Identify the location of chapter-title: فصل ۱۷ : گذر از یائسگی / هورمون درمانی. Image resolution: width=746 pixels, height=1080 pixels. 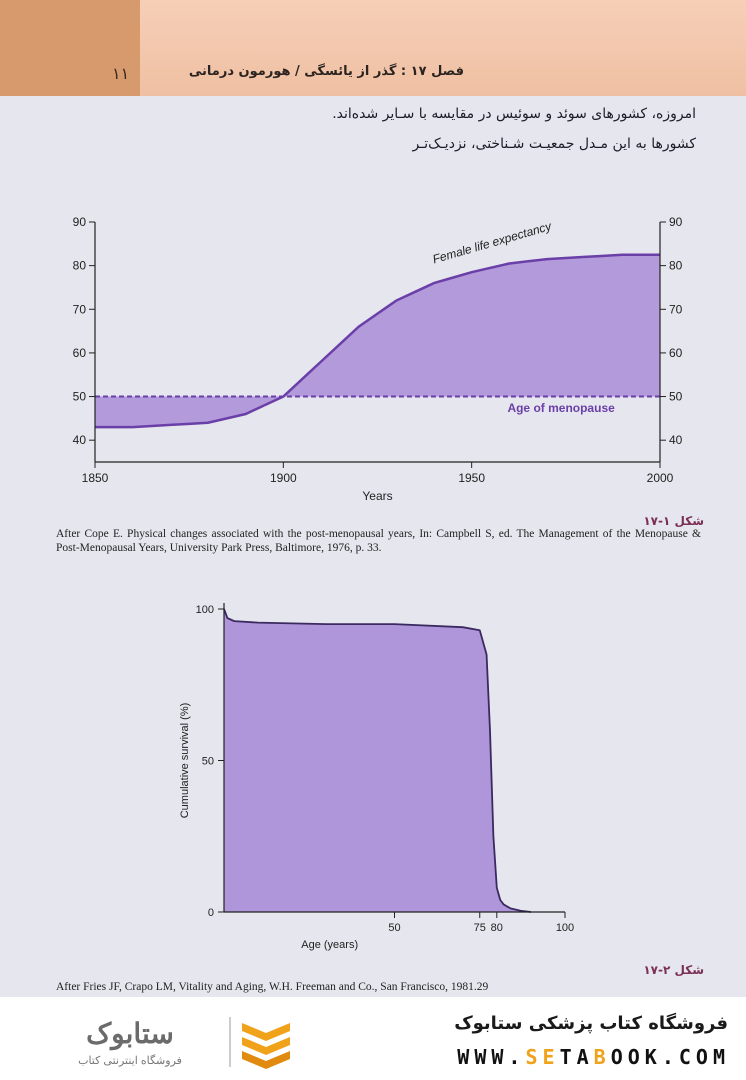
(326, 71).